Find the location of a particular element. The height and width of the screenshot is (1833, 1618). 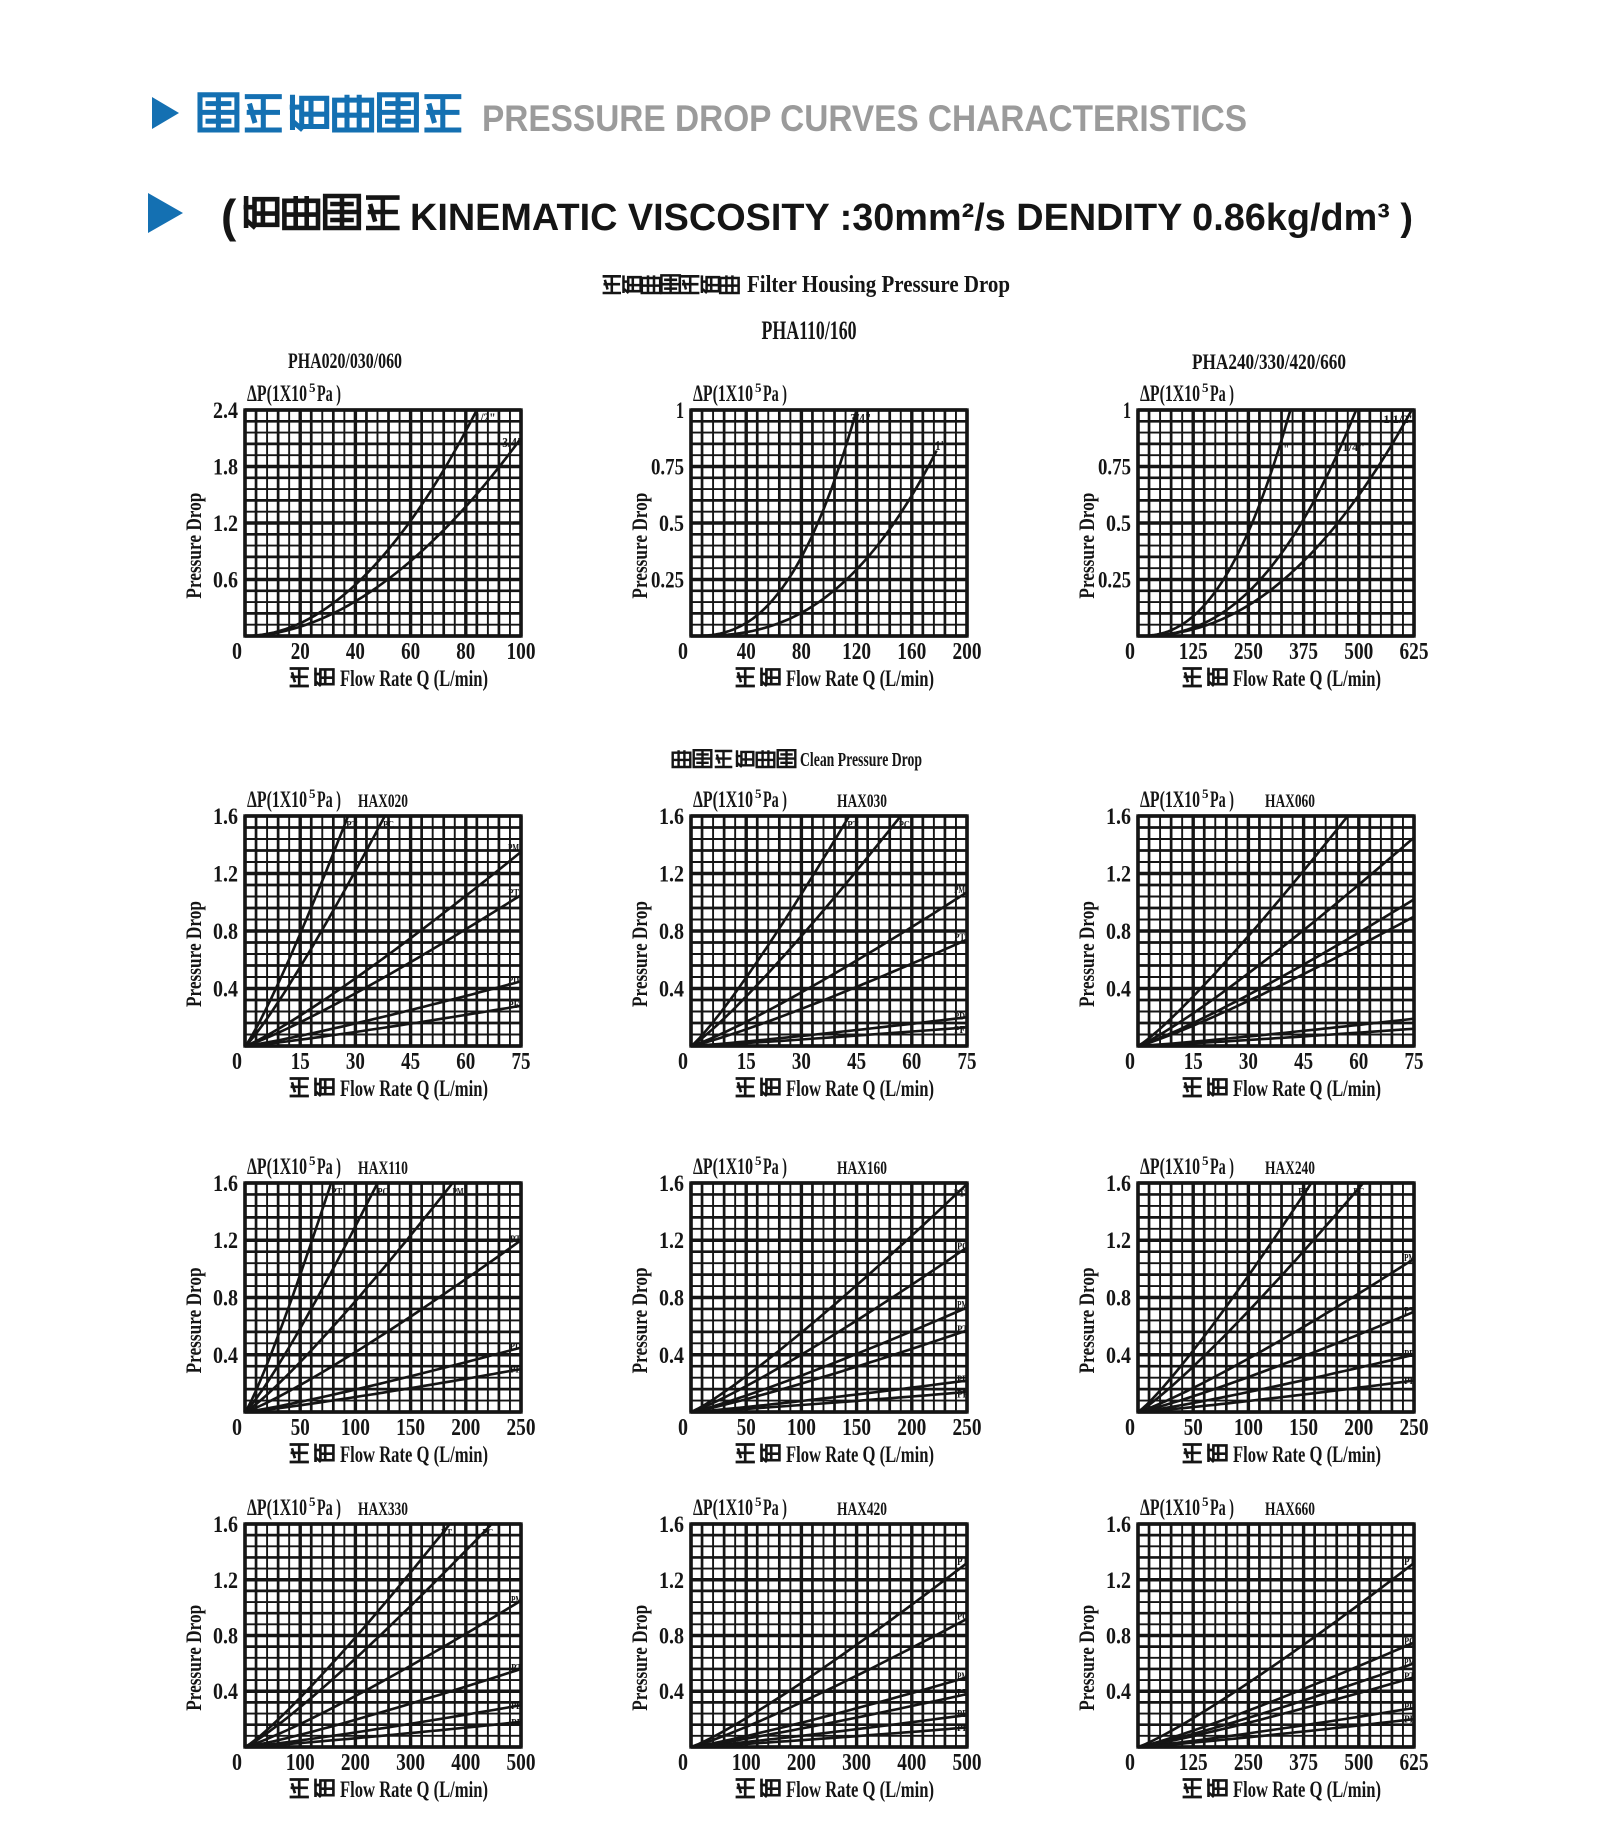

svg-text: 1" is located at coordinates (940, 446).